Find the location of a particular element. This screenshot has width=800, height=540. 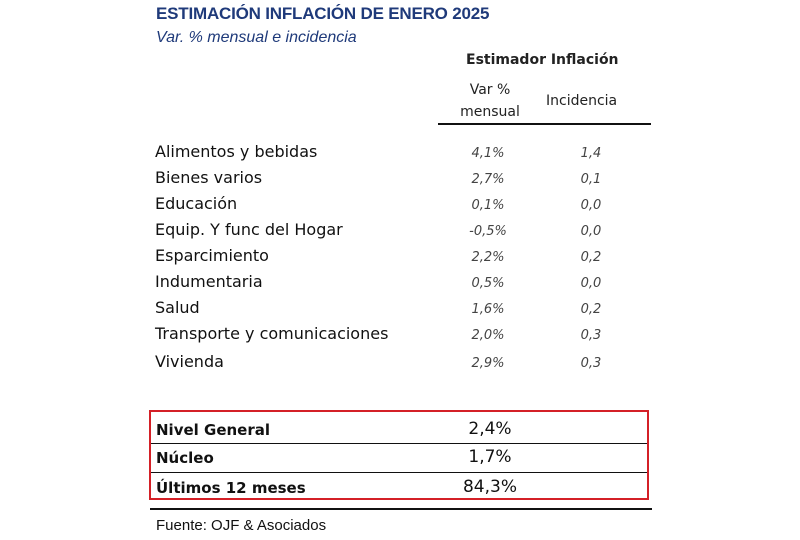

summary-value: 2,4% is located at coordinates (490, 429).